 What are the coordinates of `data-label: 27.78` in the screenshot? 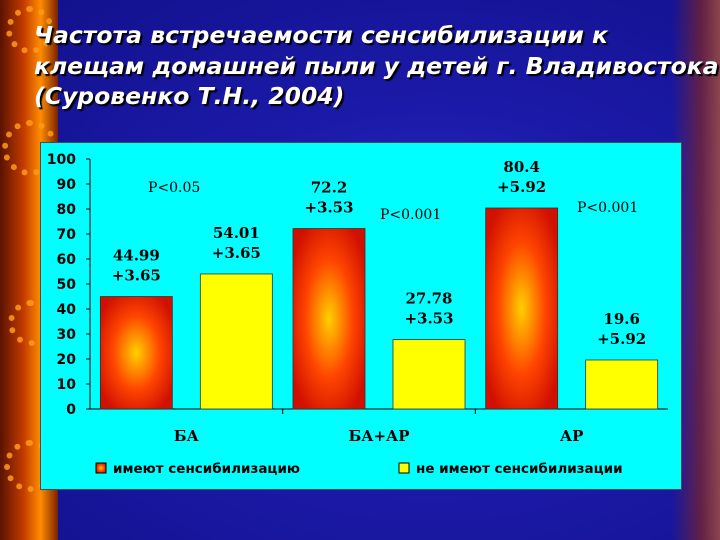 It's located at (429, 299).